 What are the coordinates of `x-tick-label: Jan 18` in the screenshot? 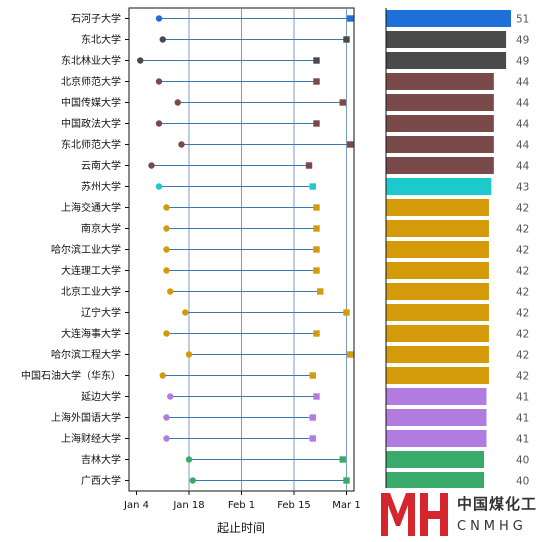 It's located at (188, 505).